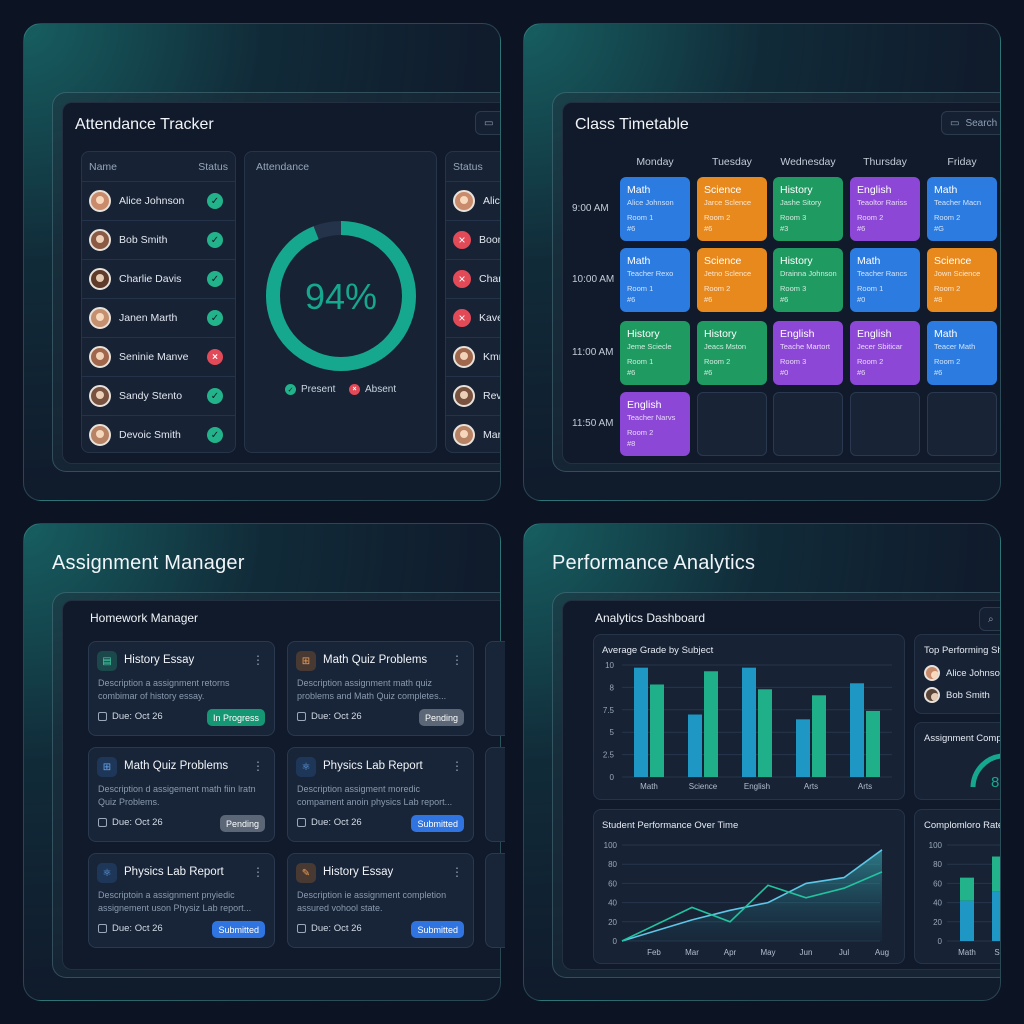 The image size is (1024, 1024). Describe the element at coordinates (495, 688) in the screenshot. I see `assignment-card-partial` at that location.